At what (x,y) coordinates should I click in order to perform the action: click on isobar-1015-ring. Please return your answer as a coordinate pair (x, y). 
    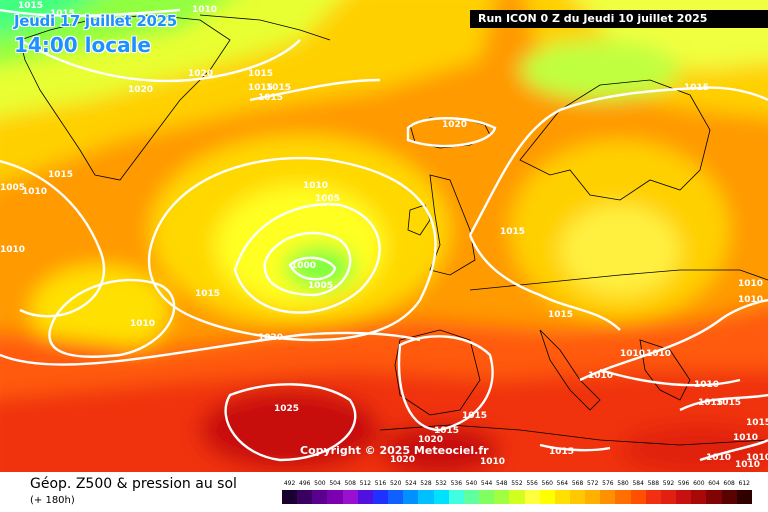
    Looking at the image, I should click on (292, 249).